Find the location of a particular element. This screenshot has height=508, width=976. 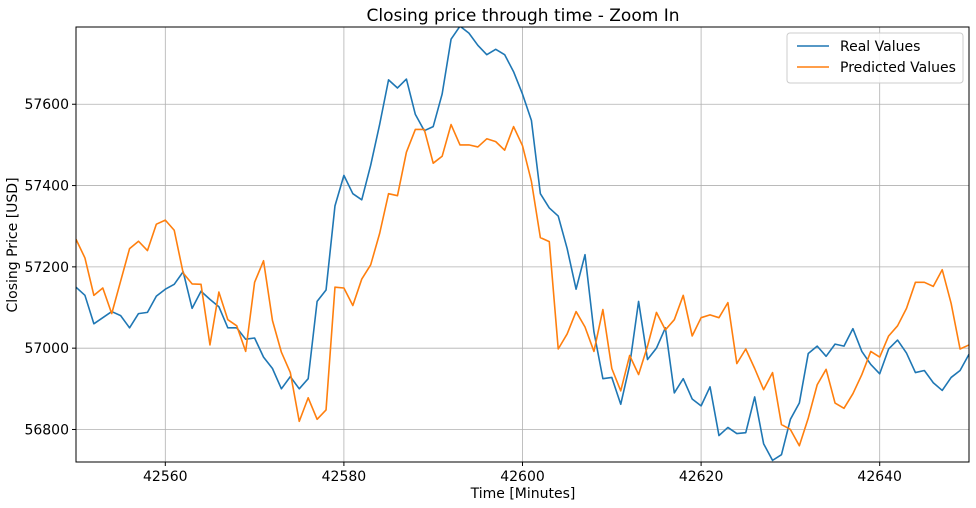

x-tick-label: 42620 is located at coordinates (701, 477).